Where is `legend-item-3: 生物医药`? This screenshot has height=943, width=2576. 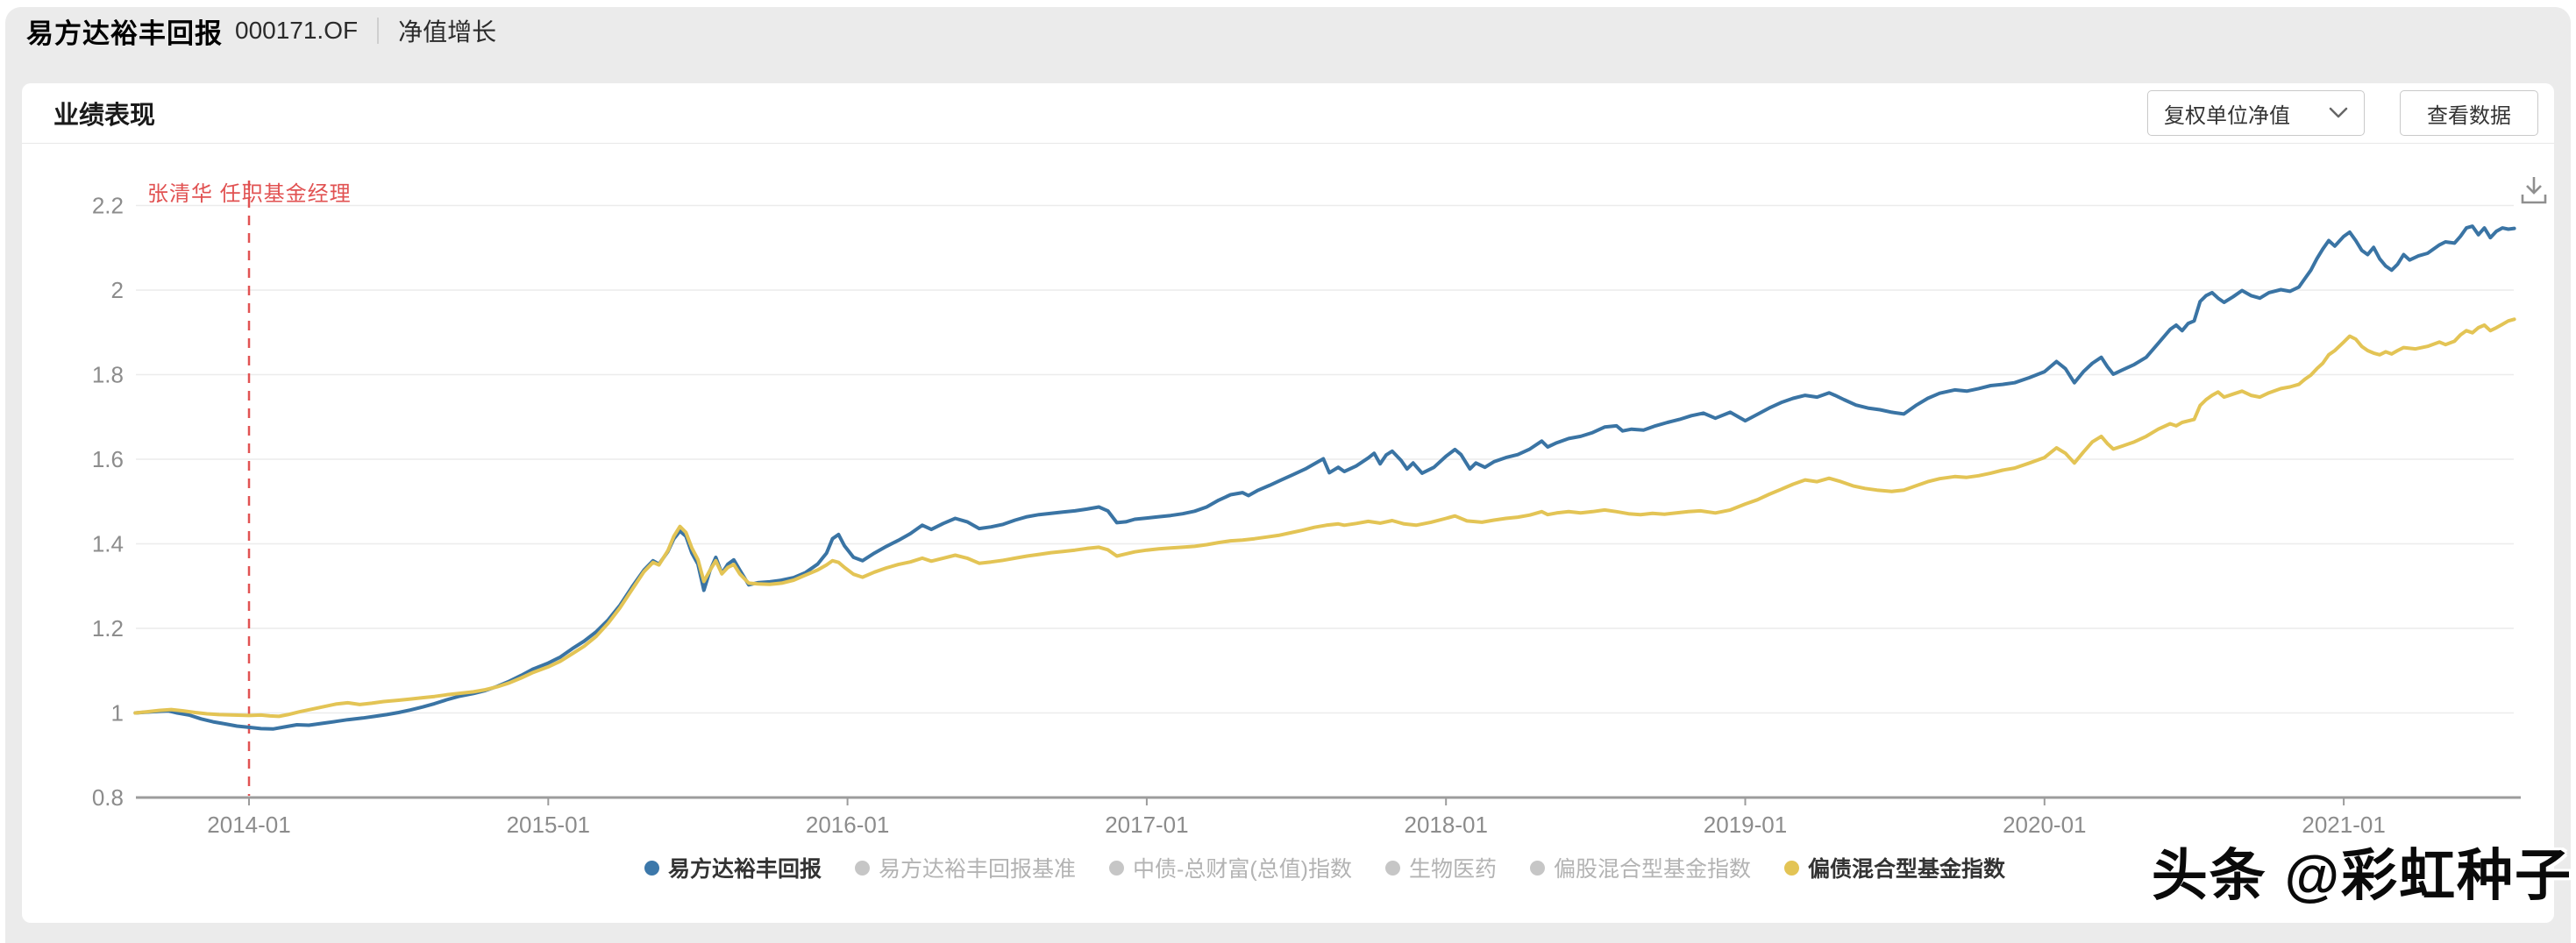
legend-item-3: 生物医药 is located at coordinates (1440, 867).